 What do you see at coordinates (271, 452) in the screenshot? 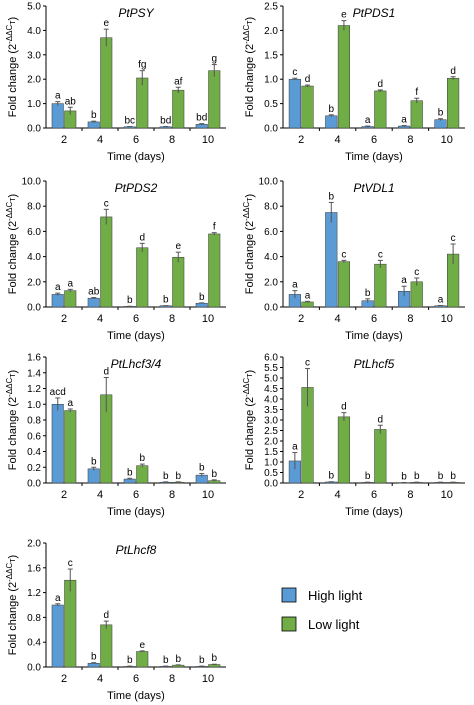
I see `y-tick-label: 1.5` at bounding box center [271, 452].